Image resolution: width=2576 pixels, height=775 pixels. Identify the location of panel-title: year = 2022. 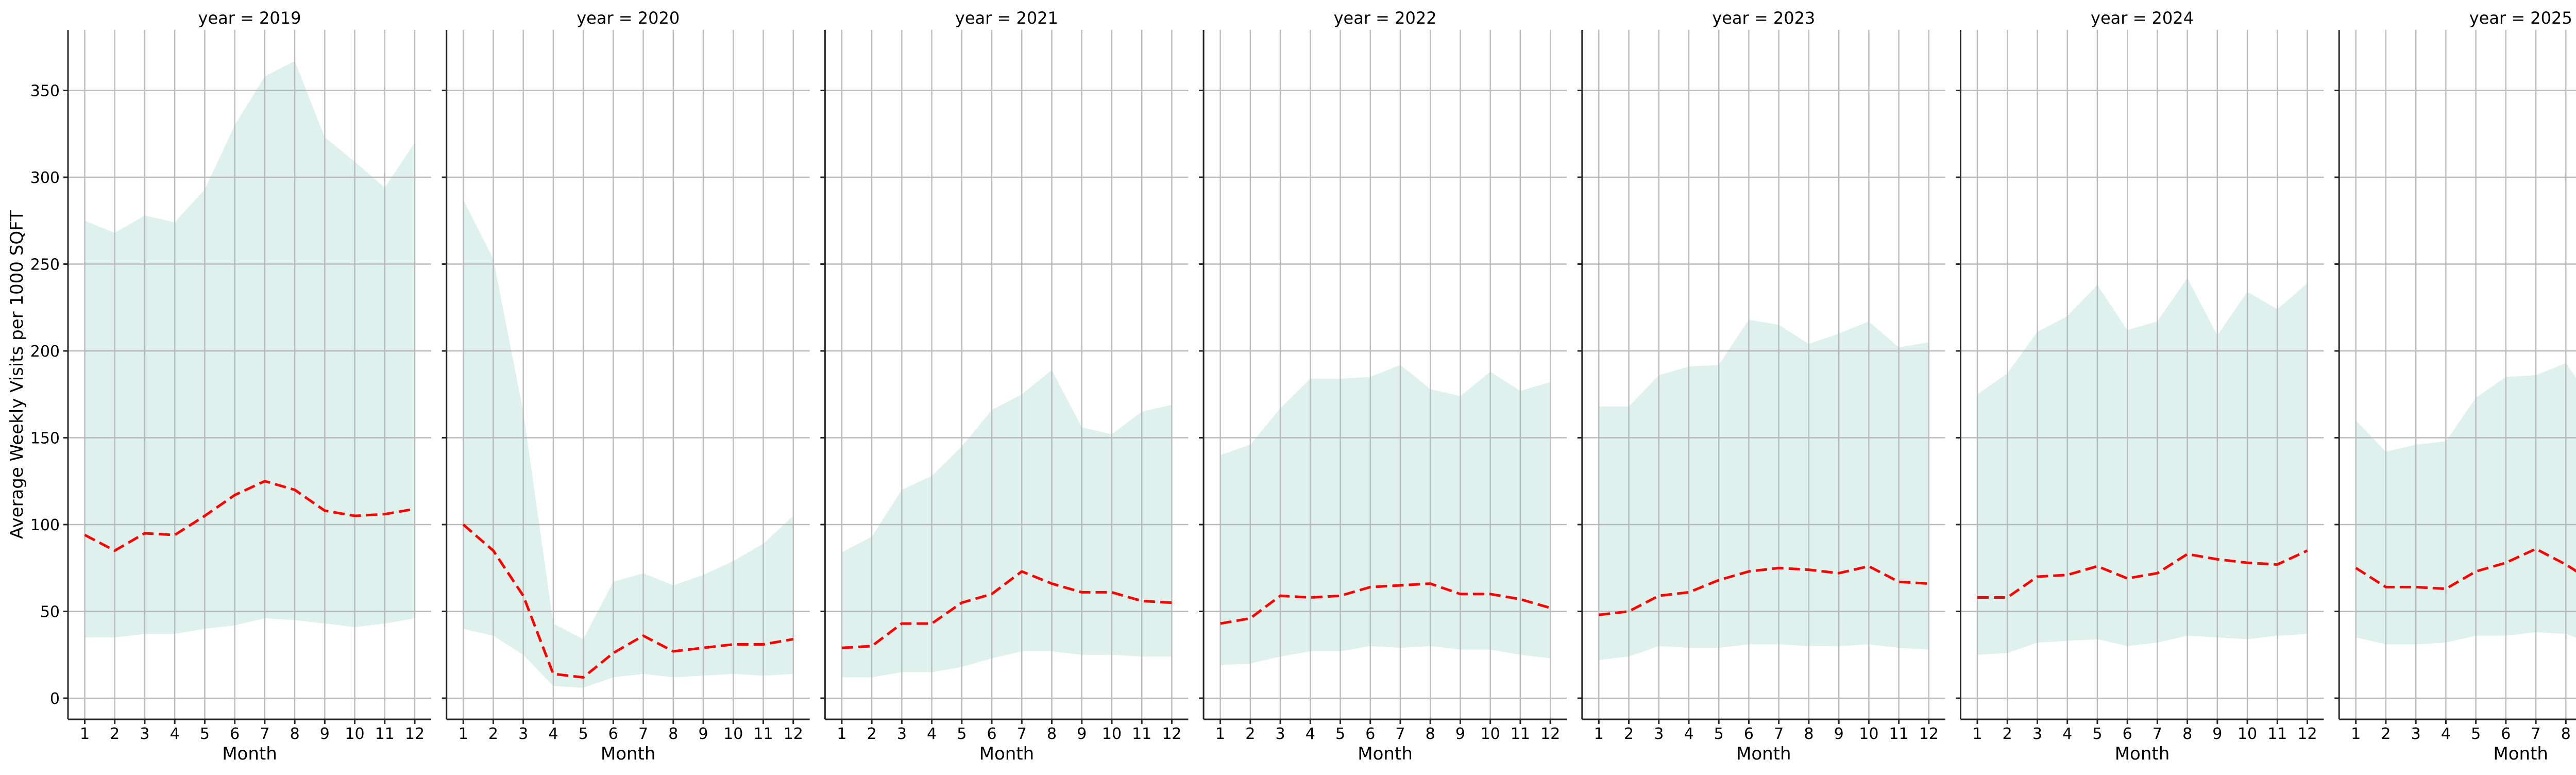
(1385, 18).